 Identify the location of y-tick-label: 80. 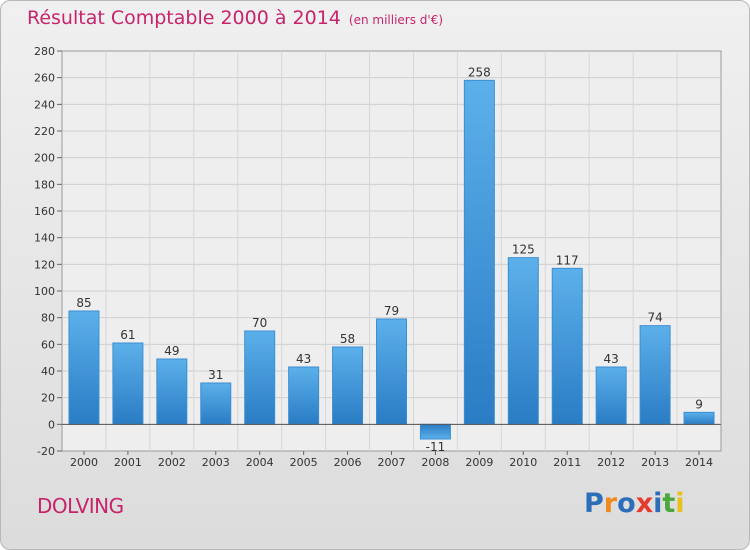
(48, 318).